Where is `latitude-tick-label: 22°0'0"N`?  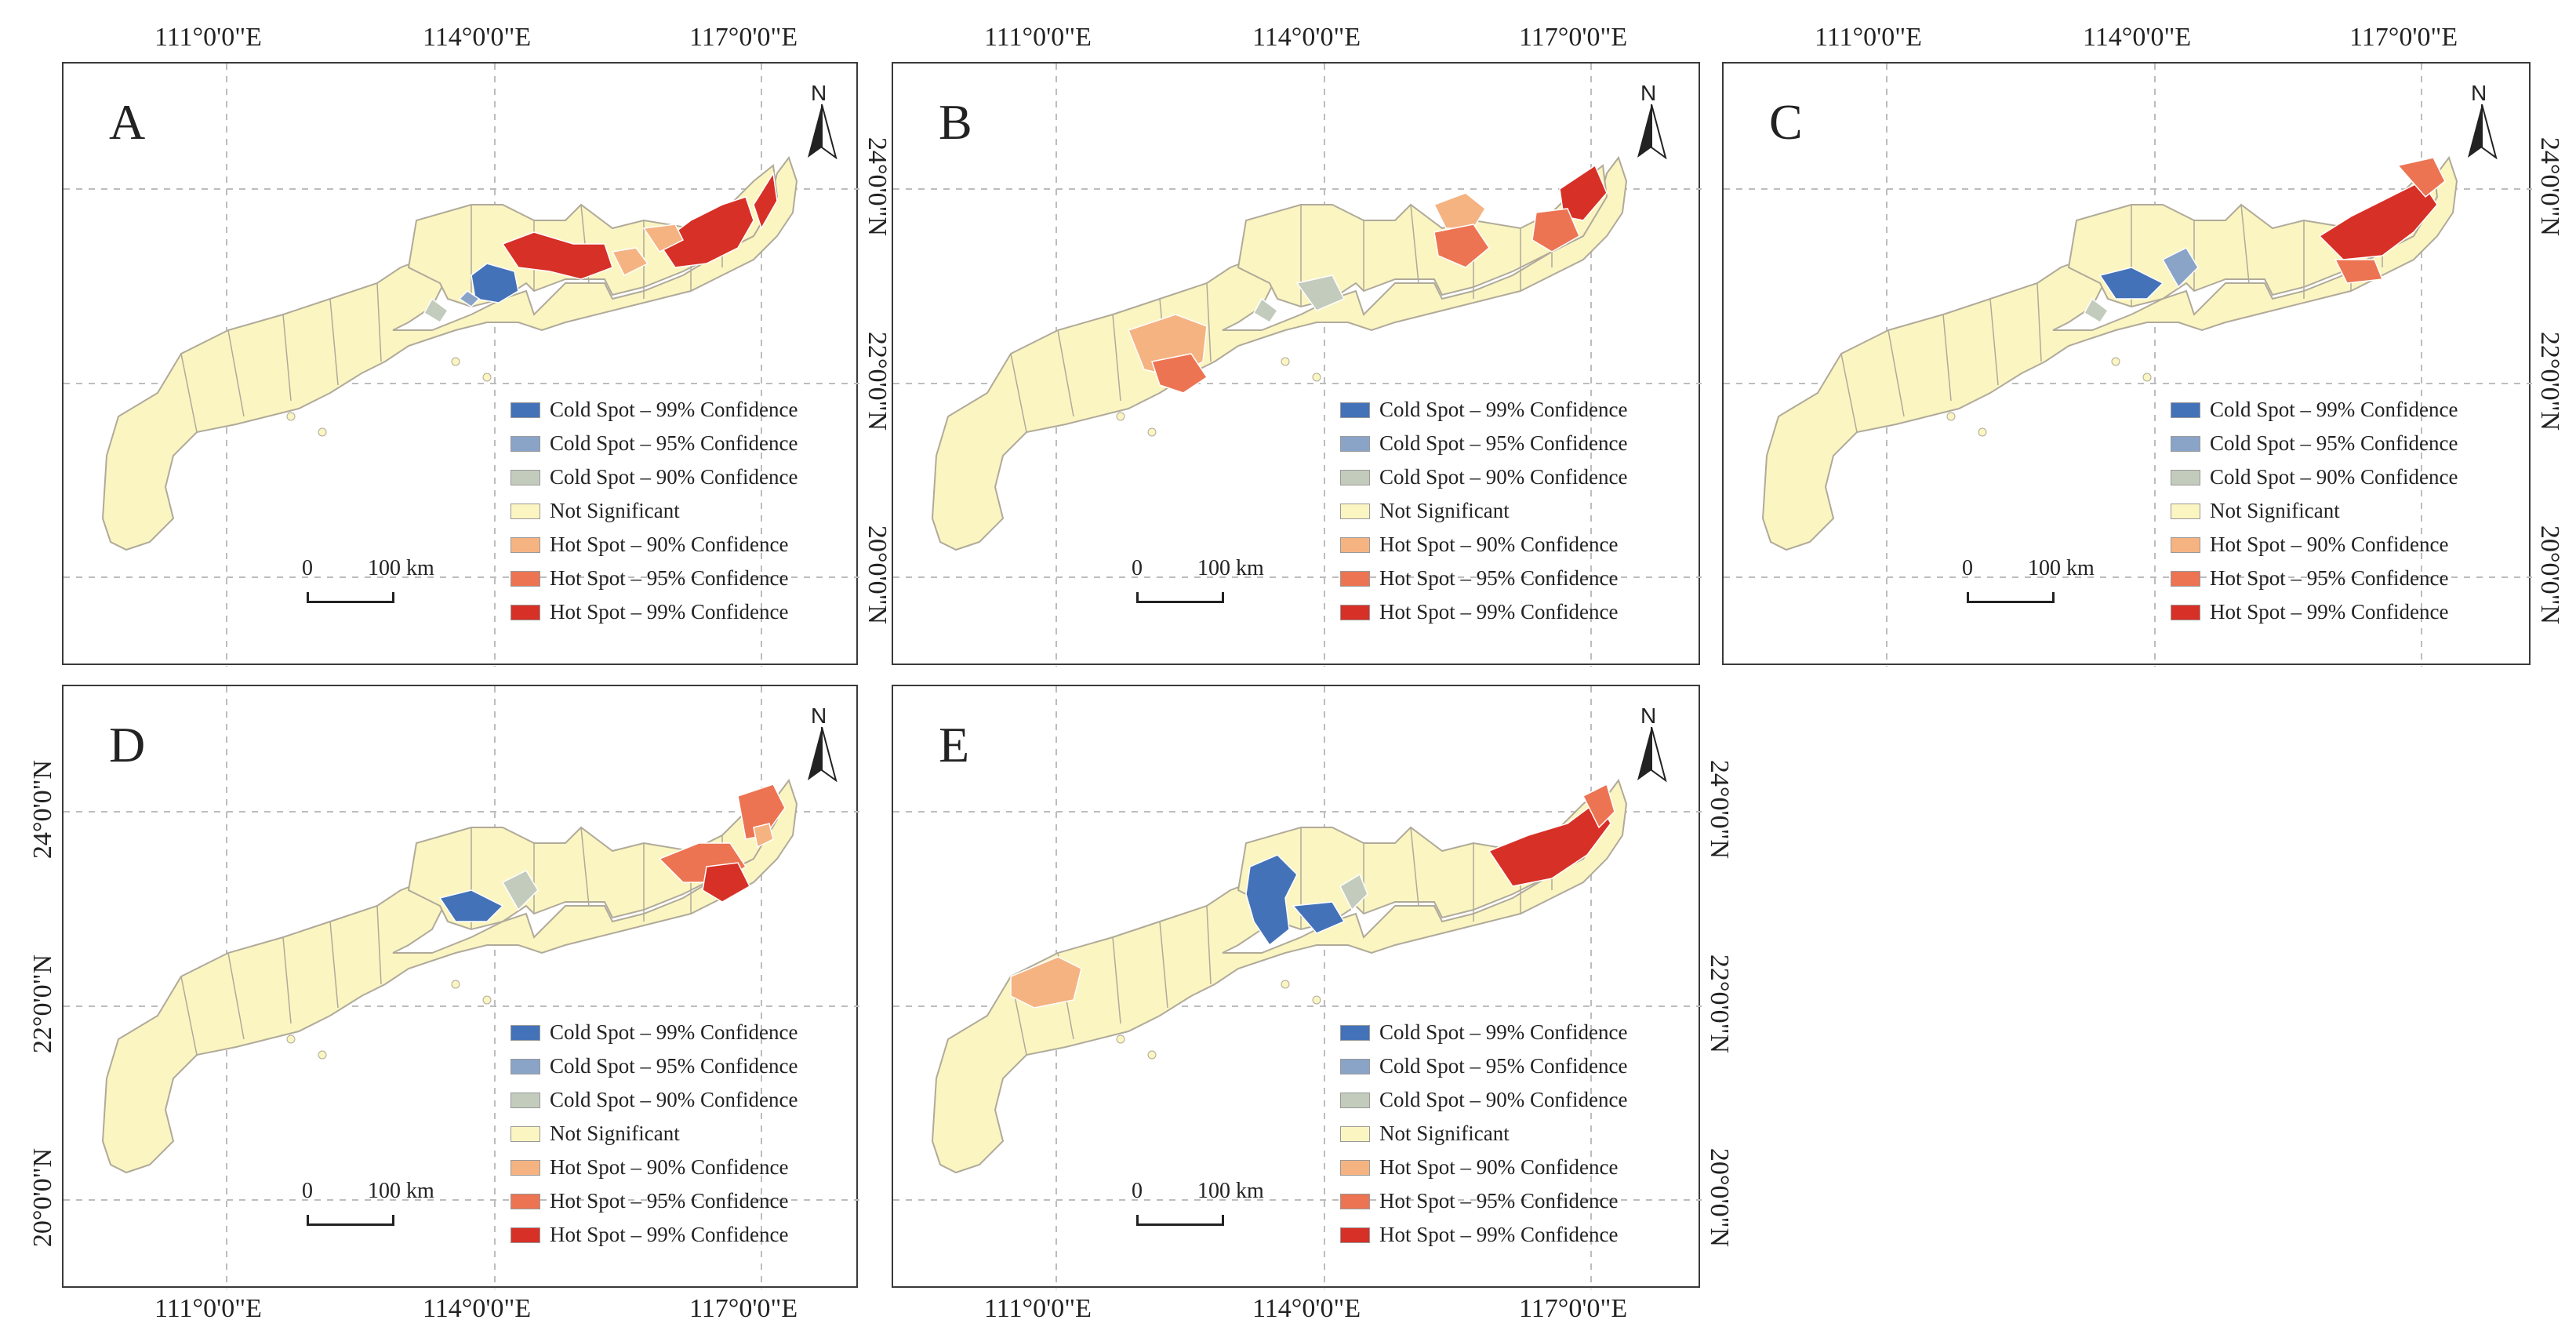
latitude-tick-label: 22°0'0"N is located at coordinates (877, 381).